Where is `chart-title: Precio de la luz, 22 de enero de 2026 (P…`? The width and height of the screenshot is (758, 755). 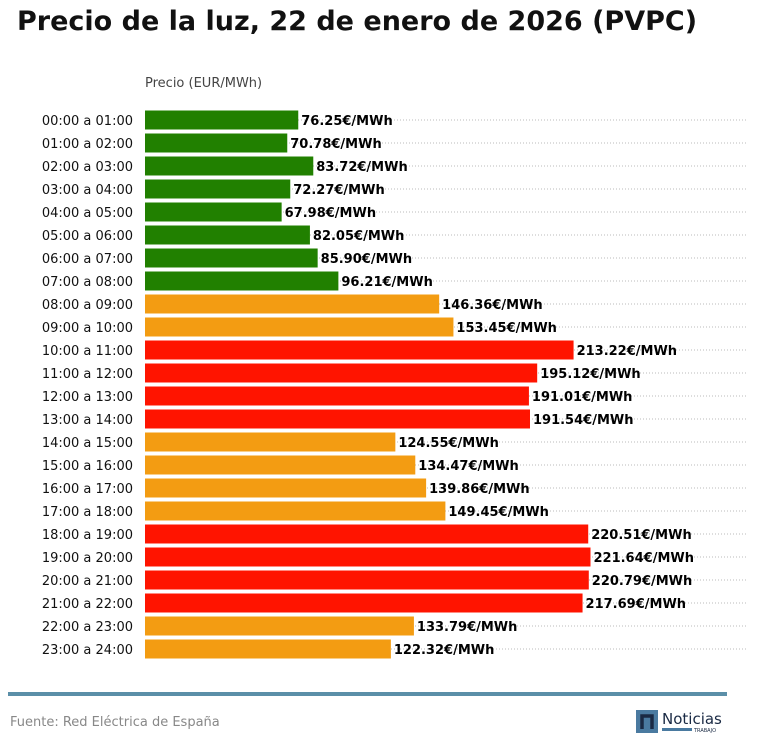
chart-title: Precio de la luz, 22 de enero de 2026 (P… is located at coordinates (357, 21).